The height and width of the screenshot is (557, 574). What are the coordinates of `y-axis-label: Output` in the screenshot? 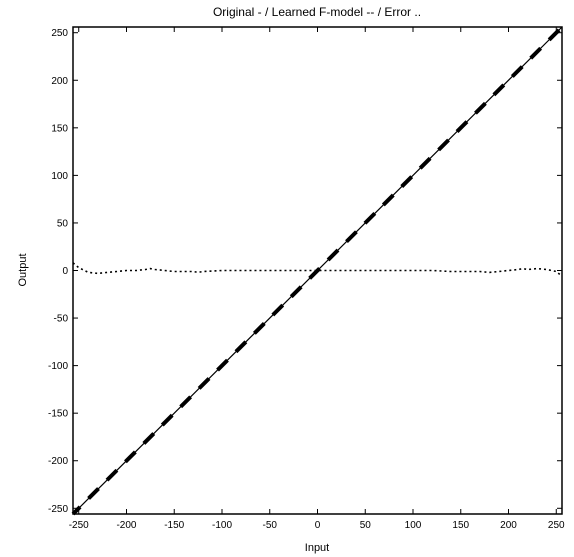 It's located at (23, 269).